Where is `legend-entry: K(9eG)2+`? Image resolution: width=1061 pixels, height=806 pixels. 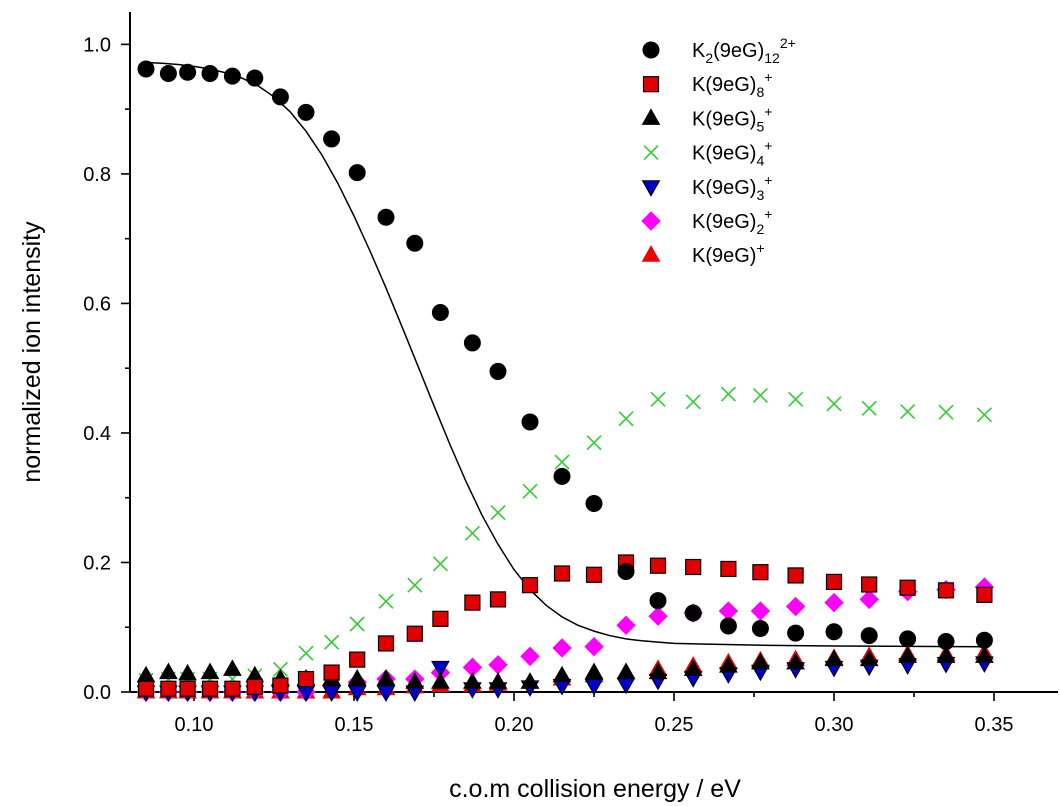 legend-entry: K(9eG)2+ is located at coordinates (706, 221).